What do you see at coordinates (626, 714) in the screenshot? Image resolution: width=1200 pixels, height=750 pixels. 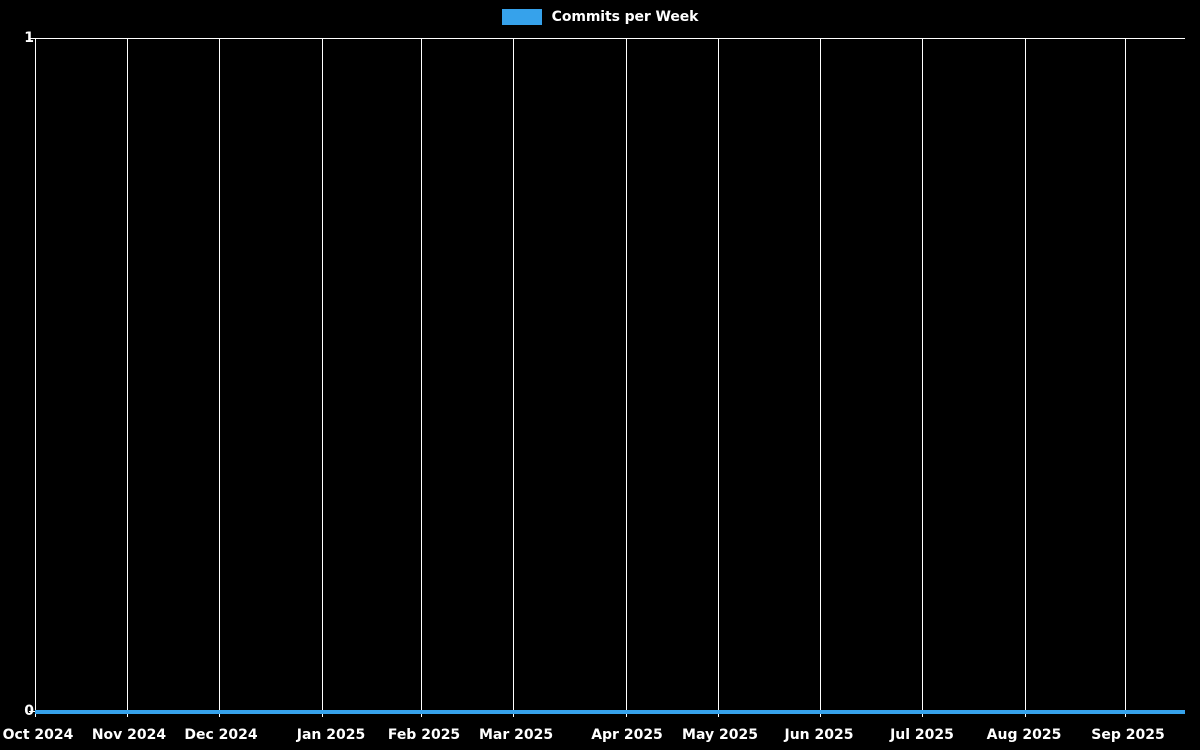 I see `x-axis-tick-mark-apr-2025` at bounding box center [626, 714].